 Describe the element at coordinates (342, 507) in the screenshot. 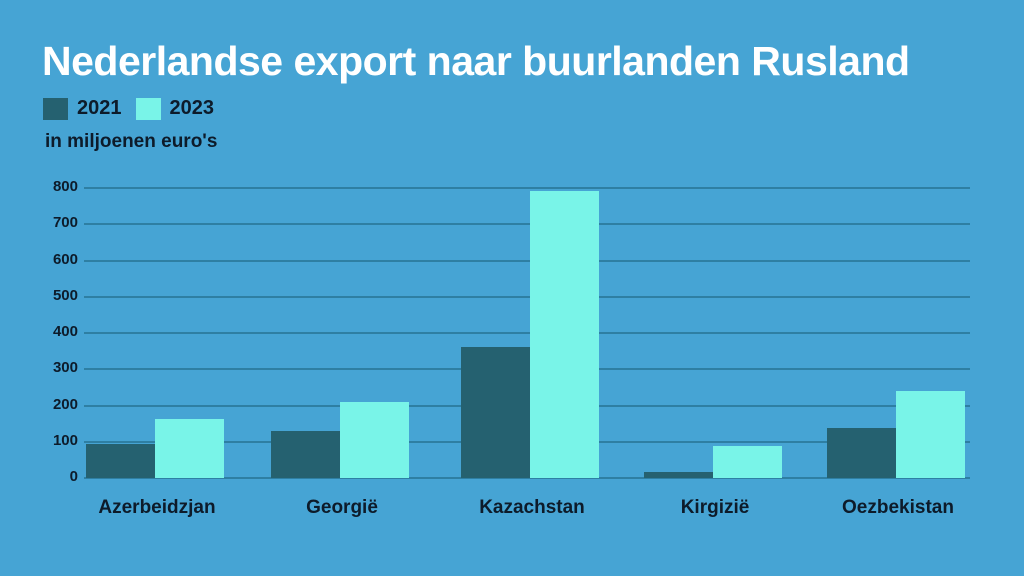

I see `x-tick-label: Georgië` at that location.